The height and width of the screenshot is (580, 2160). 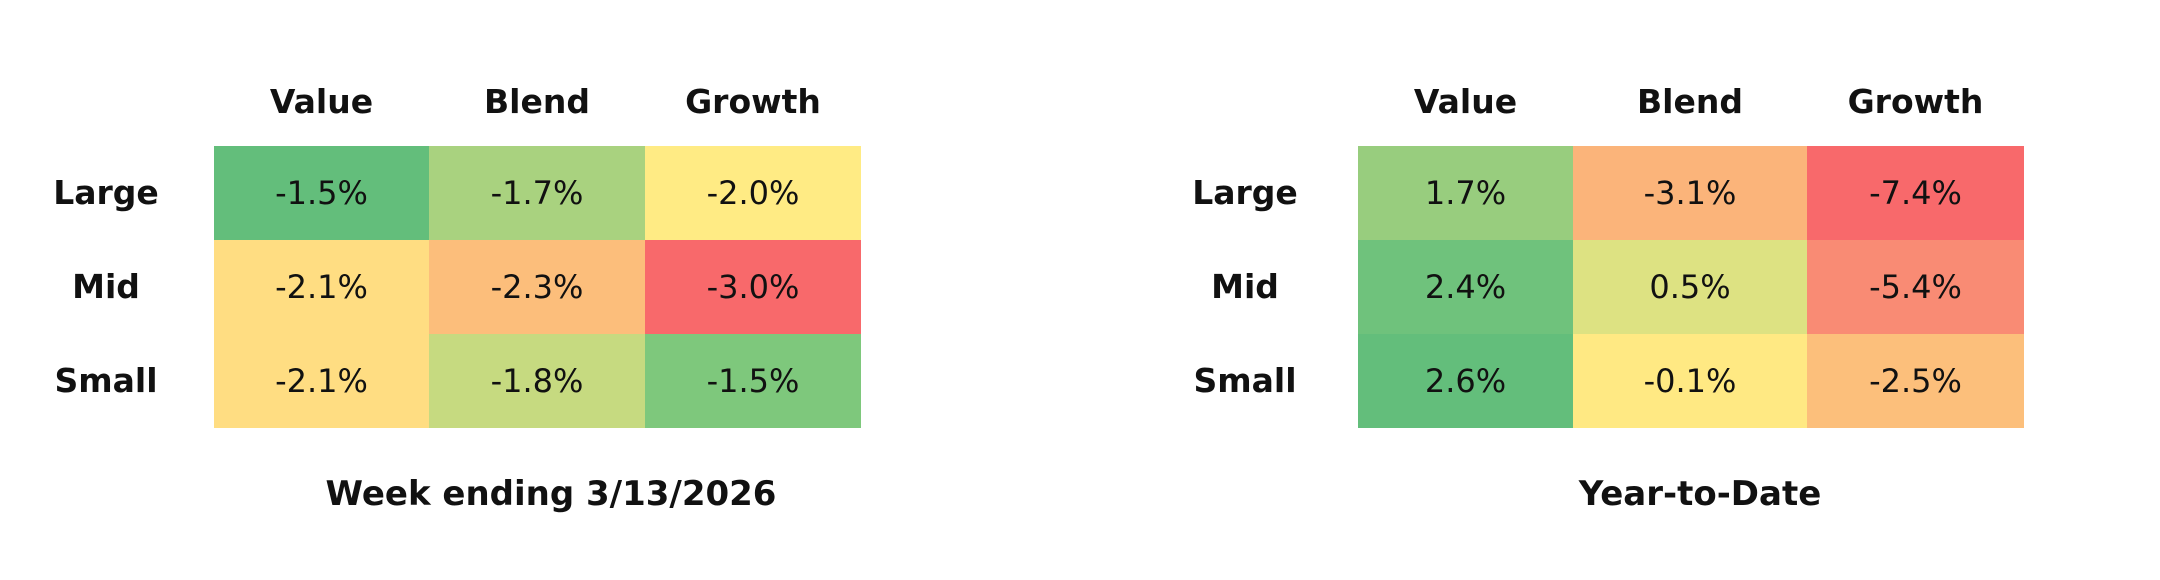 What do you see at coordinates (1690, 381) in the screenshot?
I see `heatmap-cell-small-blend: -0.1%` at bounding box center [1690, 381].